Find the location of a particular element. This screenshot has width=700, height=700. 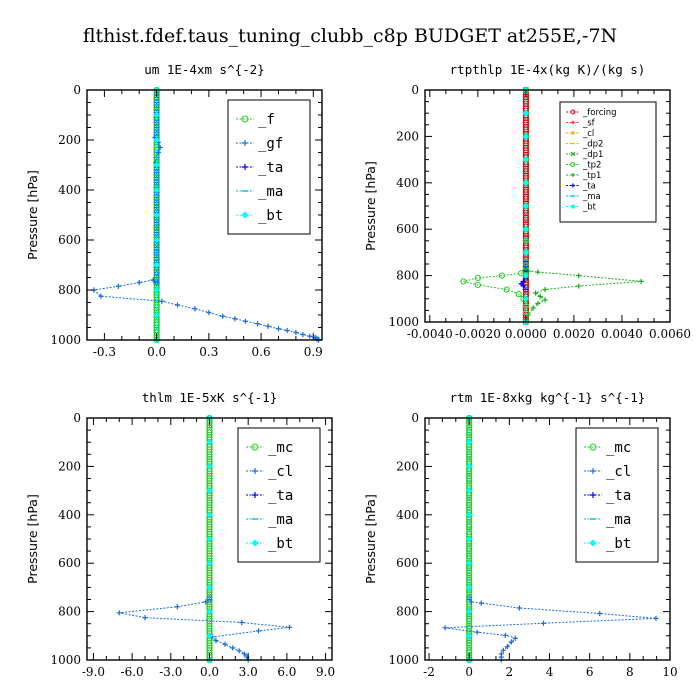

legend: _forcing_sf_cl_dp2_dp1_tp2_tp1_ta_ma_bt is located at coordinates (608, 162).